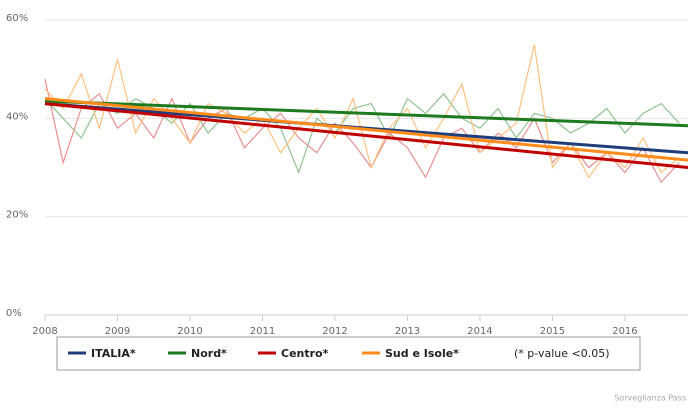 This screenshot has height=408, width=688. What do you see at coordinates (348, 353) in the screenshot?
I see `legend-box` at bounding box center [348, 353].